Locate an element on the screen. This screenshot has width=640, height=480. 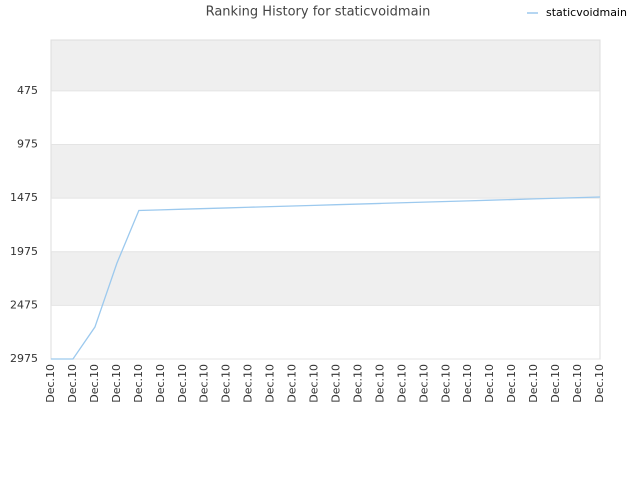
legend-label: staticvoidmain is located at coordinates (586, 12).